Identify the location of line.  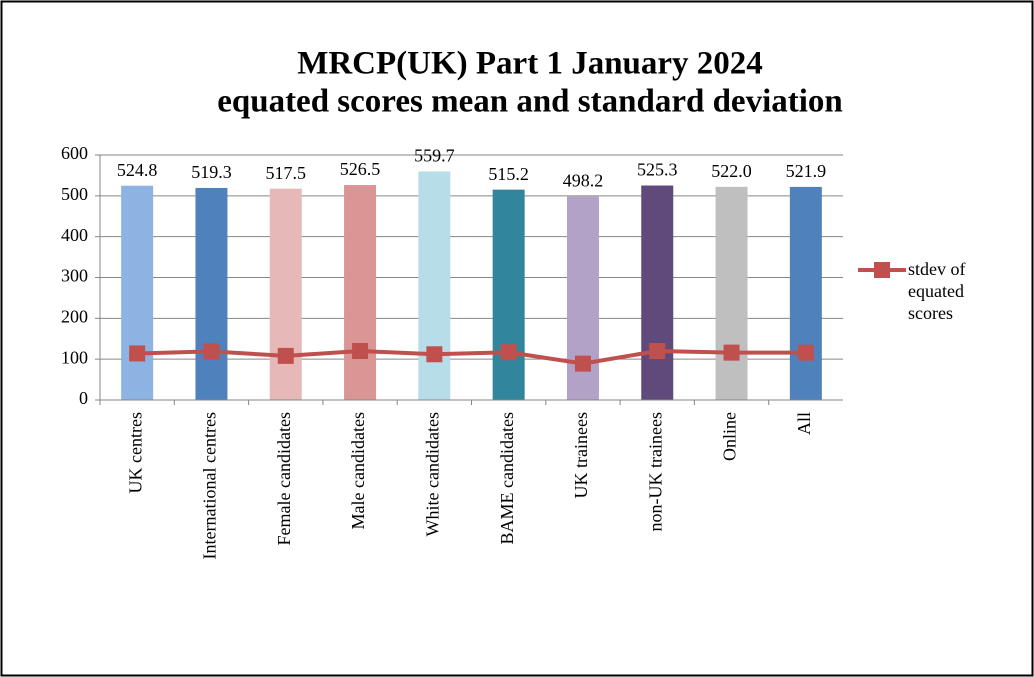
(471, 357).